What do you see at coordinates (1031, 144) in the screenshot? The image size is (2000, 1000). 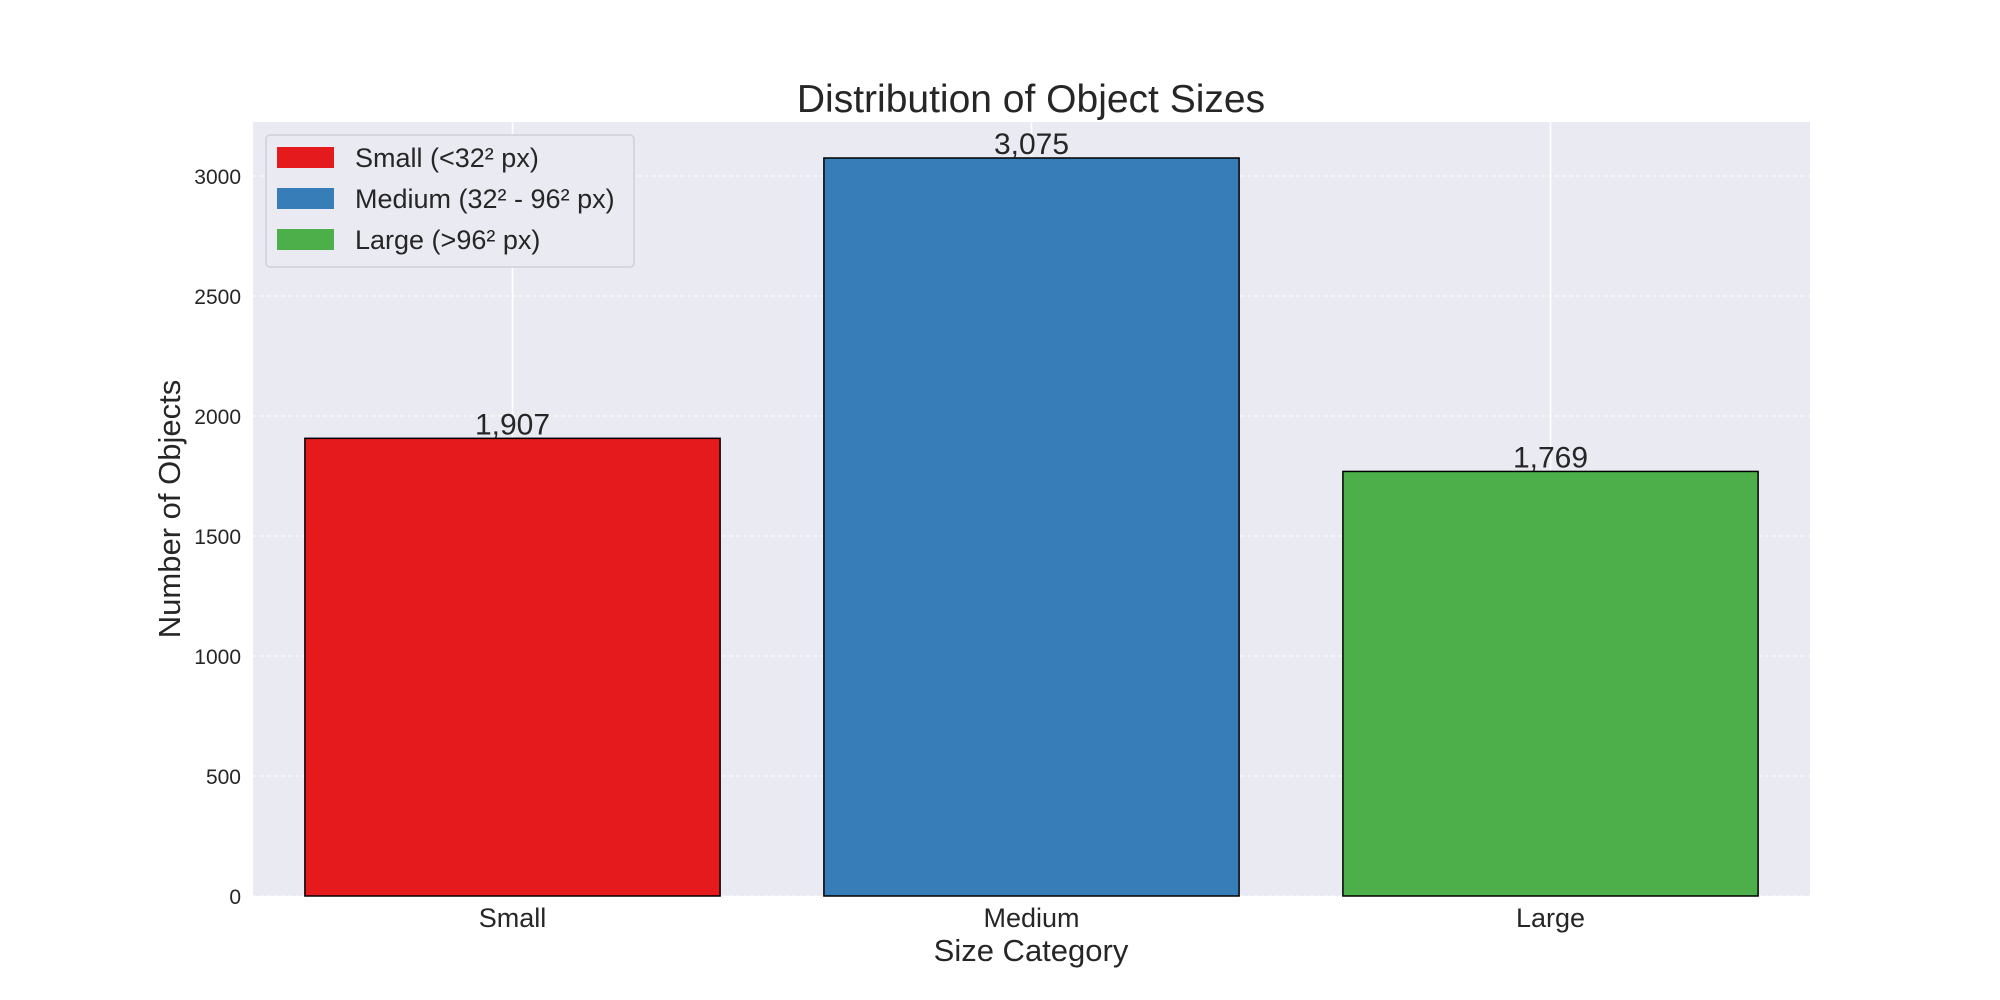 I see `data-label-medium: 3,075` at bounding box center [1031, 144].